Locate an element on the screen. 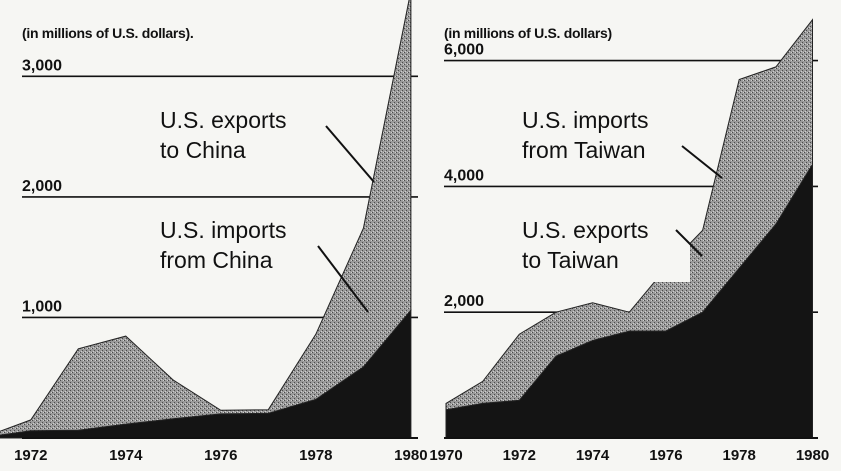 The height and width of the screenshot is (471, 841). china-y-ticks: 1,000 2,000 3,000 is located at coordinates (42, 186).